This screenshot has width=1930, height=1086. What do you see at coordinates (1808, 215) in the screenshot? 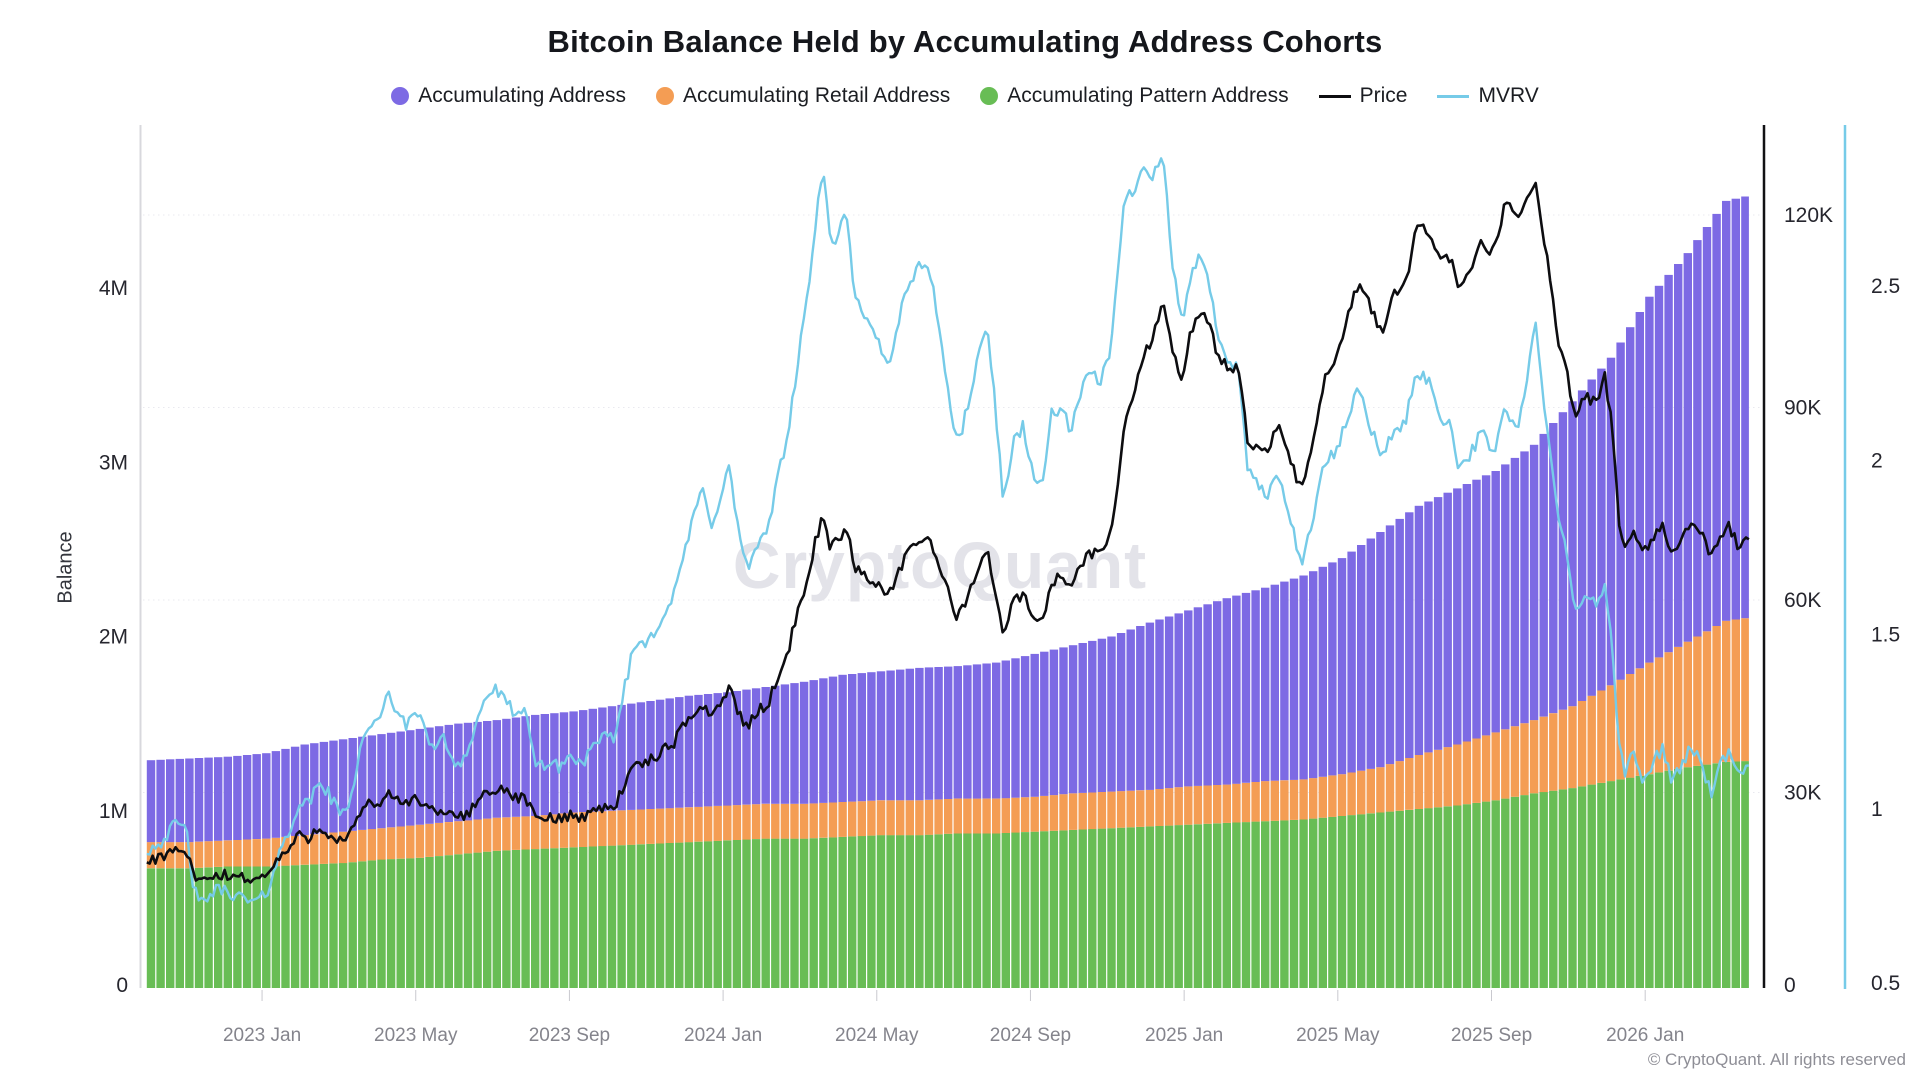
I see `price-tick-label-120K: 120K` at bounding box center [1808, 215].